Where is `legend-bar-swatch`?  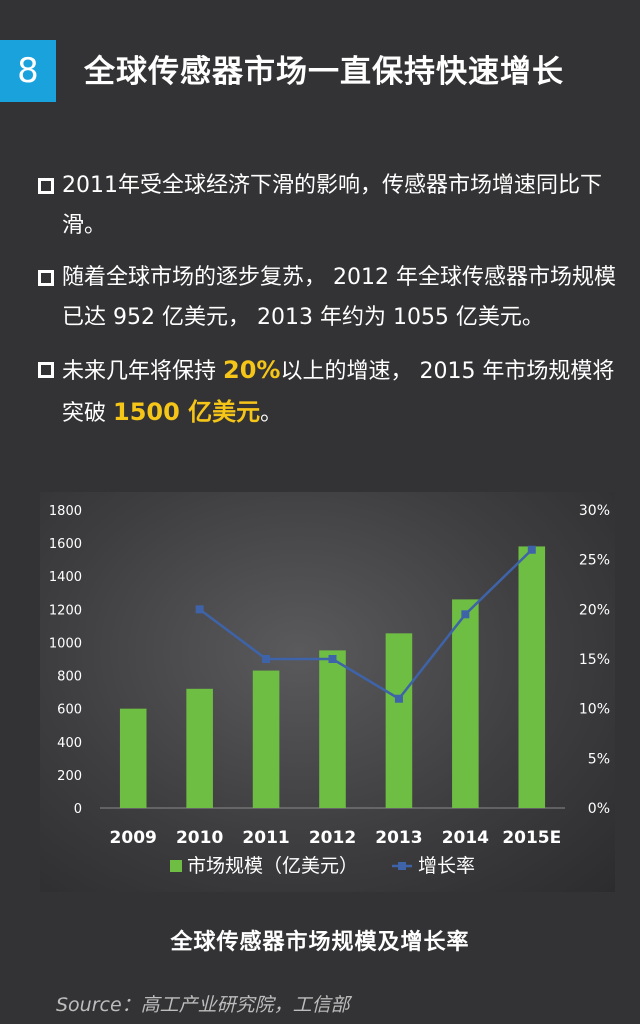
legend-bar-swatch is located at coordinates (176, 866).